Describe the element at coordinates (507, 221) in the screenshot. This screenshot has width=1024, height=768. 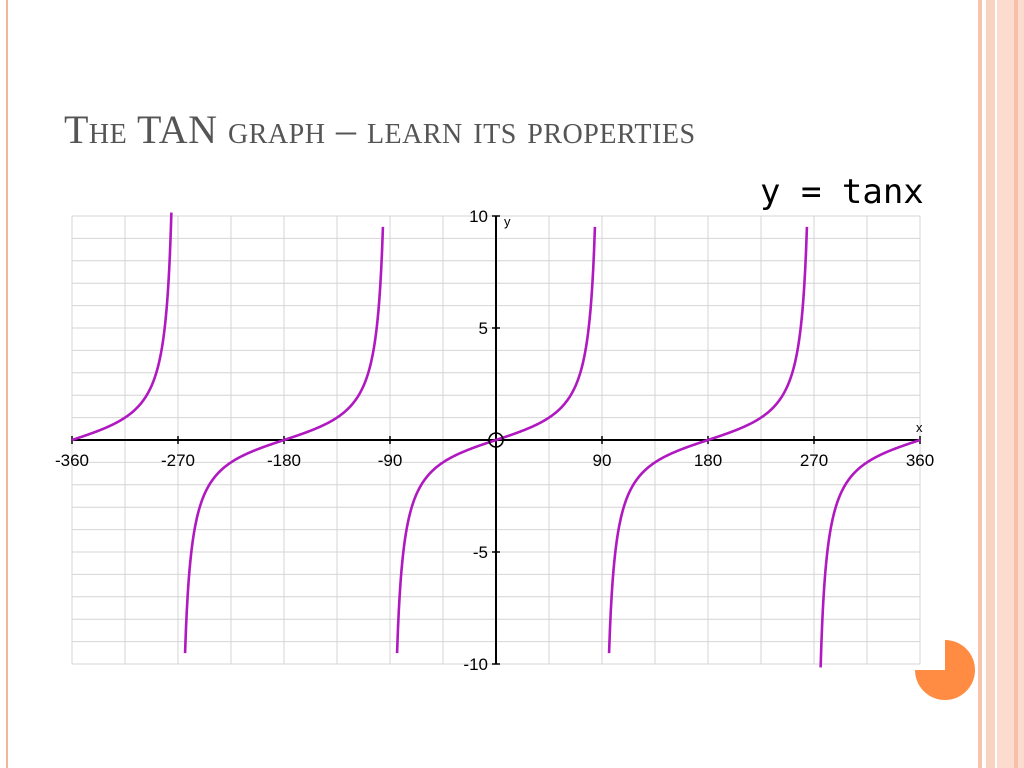
I see `y-axis-label: y` at that location.